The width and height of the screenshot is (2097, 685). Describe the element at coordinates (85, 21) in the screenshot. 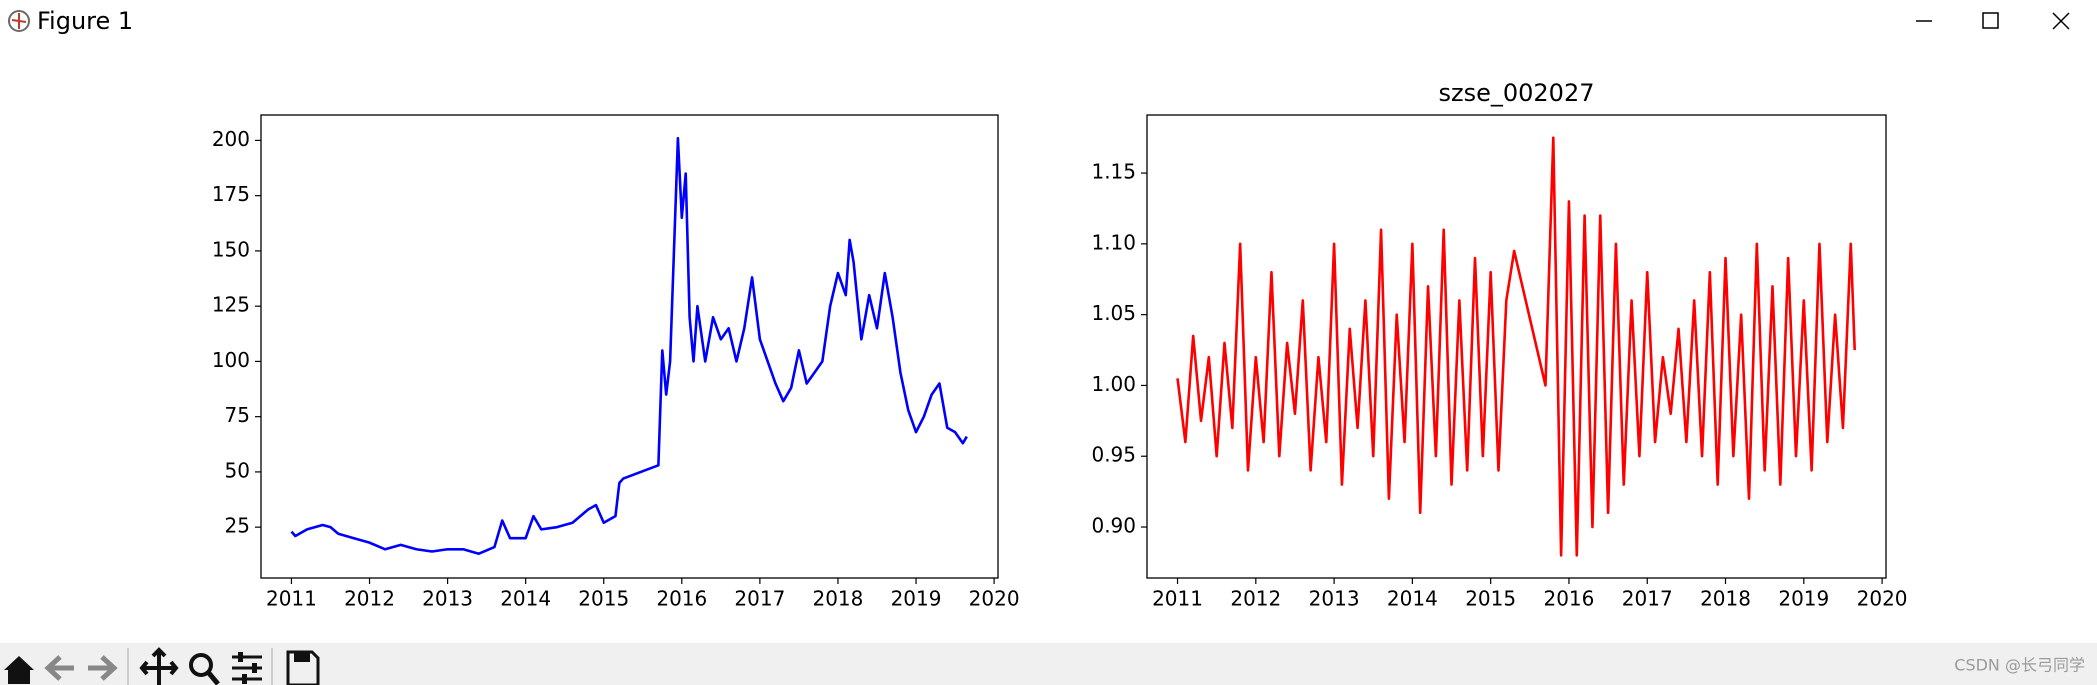

I see `window-title: Figure 1` at that location.